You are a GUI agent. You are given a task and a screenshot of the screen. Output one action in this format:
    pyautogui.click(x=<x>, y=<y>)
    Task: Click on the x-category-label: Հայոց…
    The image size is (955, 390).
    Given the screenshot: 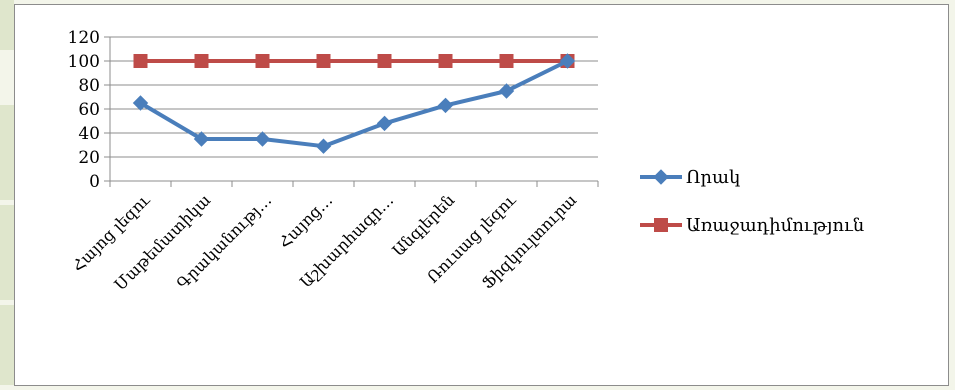 What is the action you would take?
    pyautogui.click(x=306, y=221)
    